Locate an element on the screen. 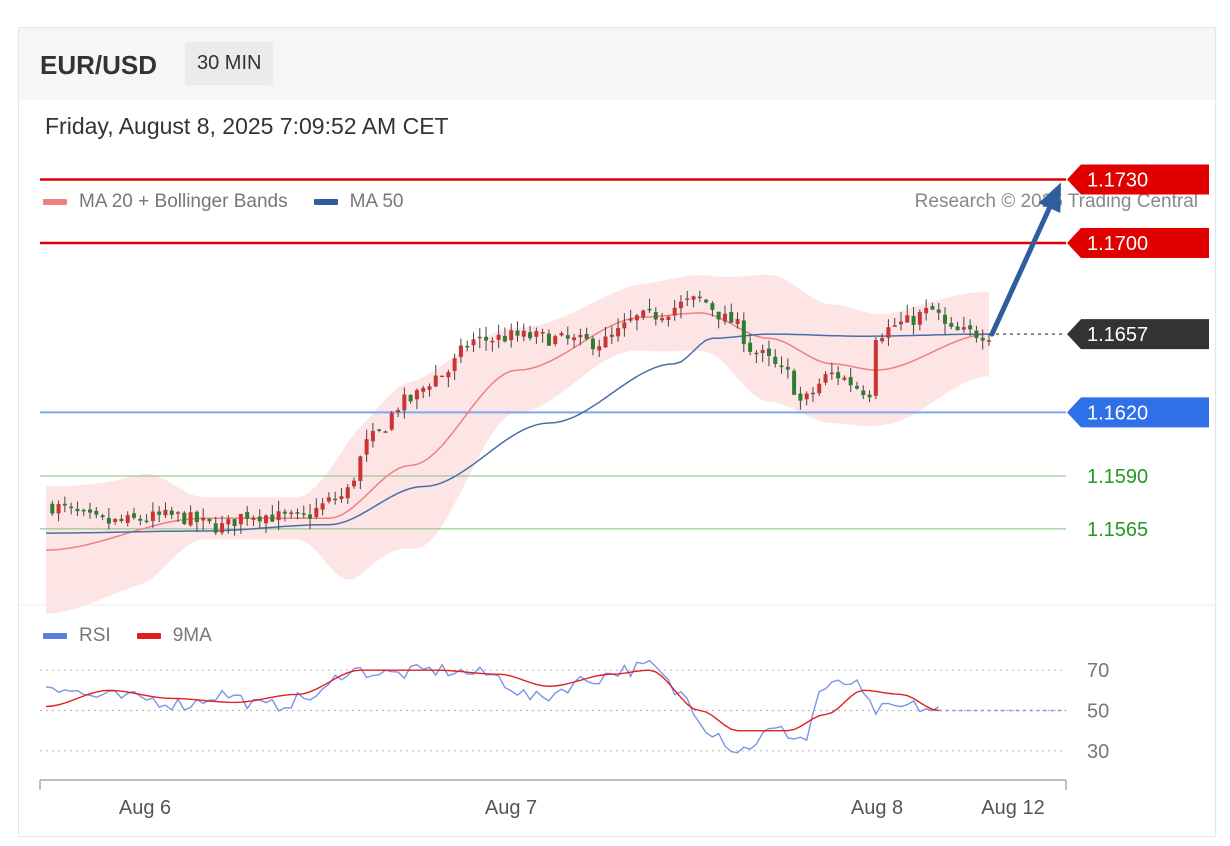 This screenshot has height=846, width=1230. rsi-ma-legend-swatch is located at coordinates (148, 636).